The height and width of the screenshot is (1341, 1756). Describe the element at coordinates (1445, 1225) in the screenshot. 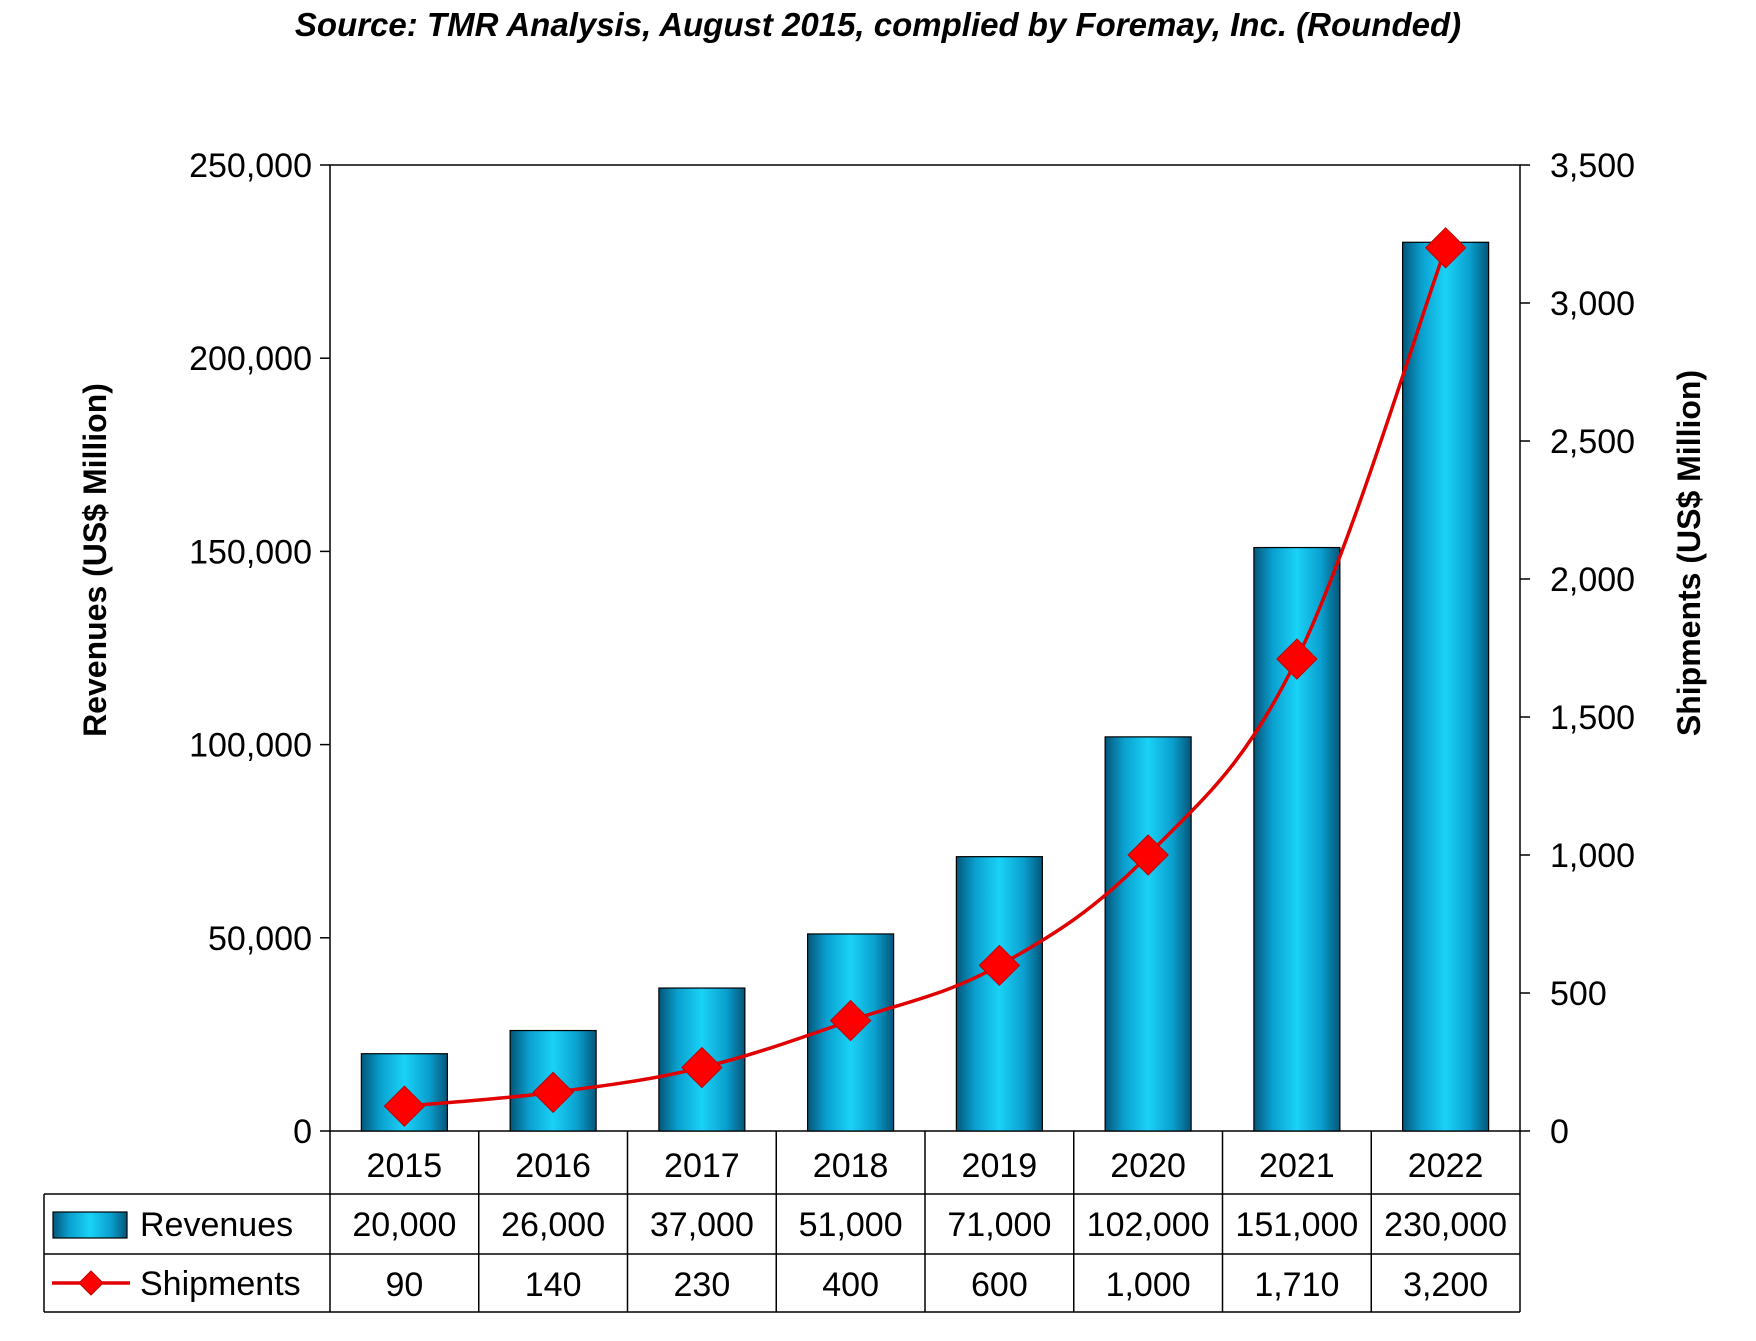

I see `revenues-table-cell: 230,000` at that location.